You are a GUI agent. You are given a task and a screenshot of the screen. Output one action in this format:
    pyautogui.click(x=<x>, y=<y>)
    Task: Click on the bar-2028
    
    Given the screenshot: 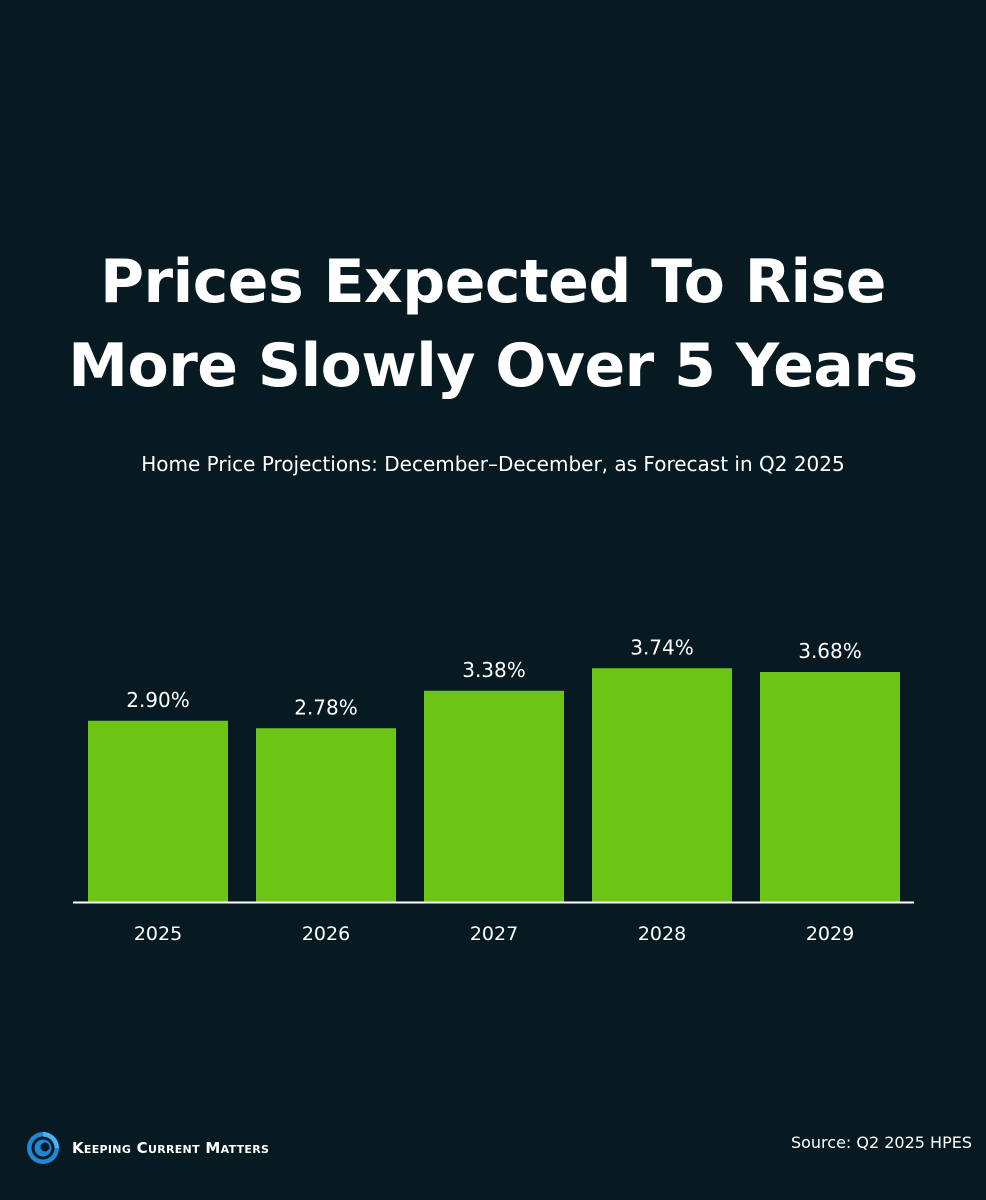 What is the action you would take?
    pyautogui.click(x=662, y=785)
    